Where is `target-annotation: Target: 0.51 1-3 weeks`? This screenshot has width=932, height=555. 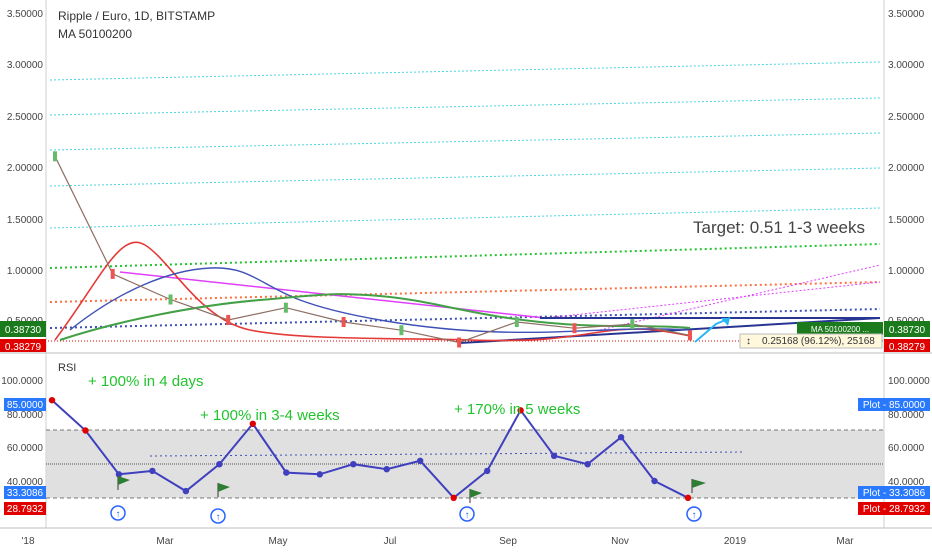
target-annotation: Target: 0.51 1-3 weeks is located at coordinates (779, 227).